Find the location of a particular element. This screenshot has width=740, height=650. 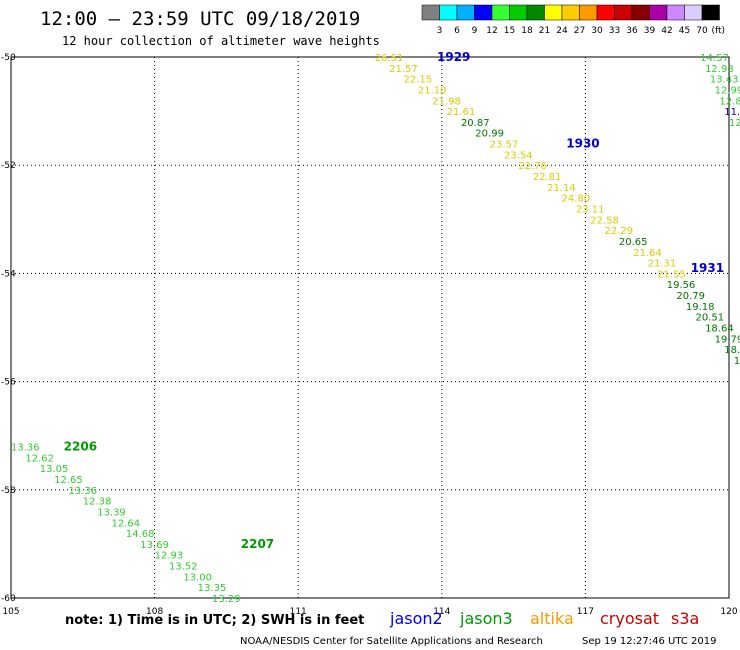

y-tick-label: -52 is located at coordinates (8, 166).